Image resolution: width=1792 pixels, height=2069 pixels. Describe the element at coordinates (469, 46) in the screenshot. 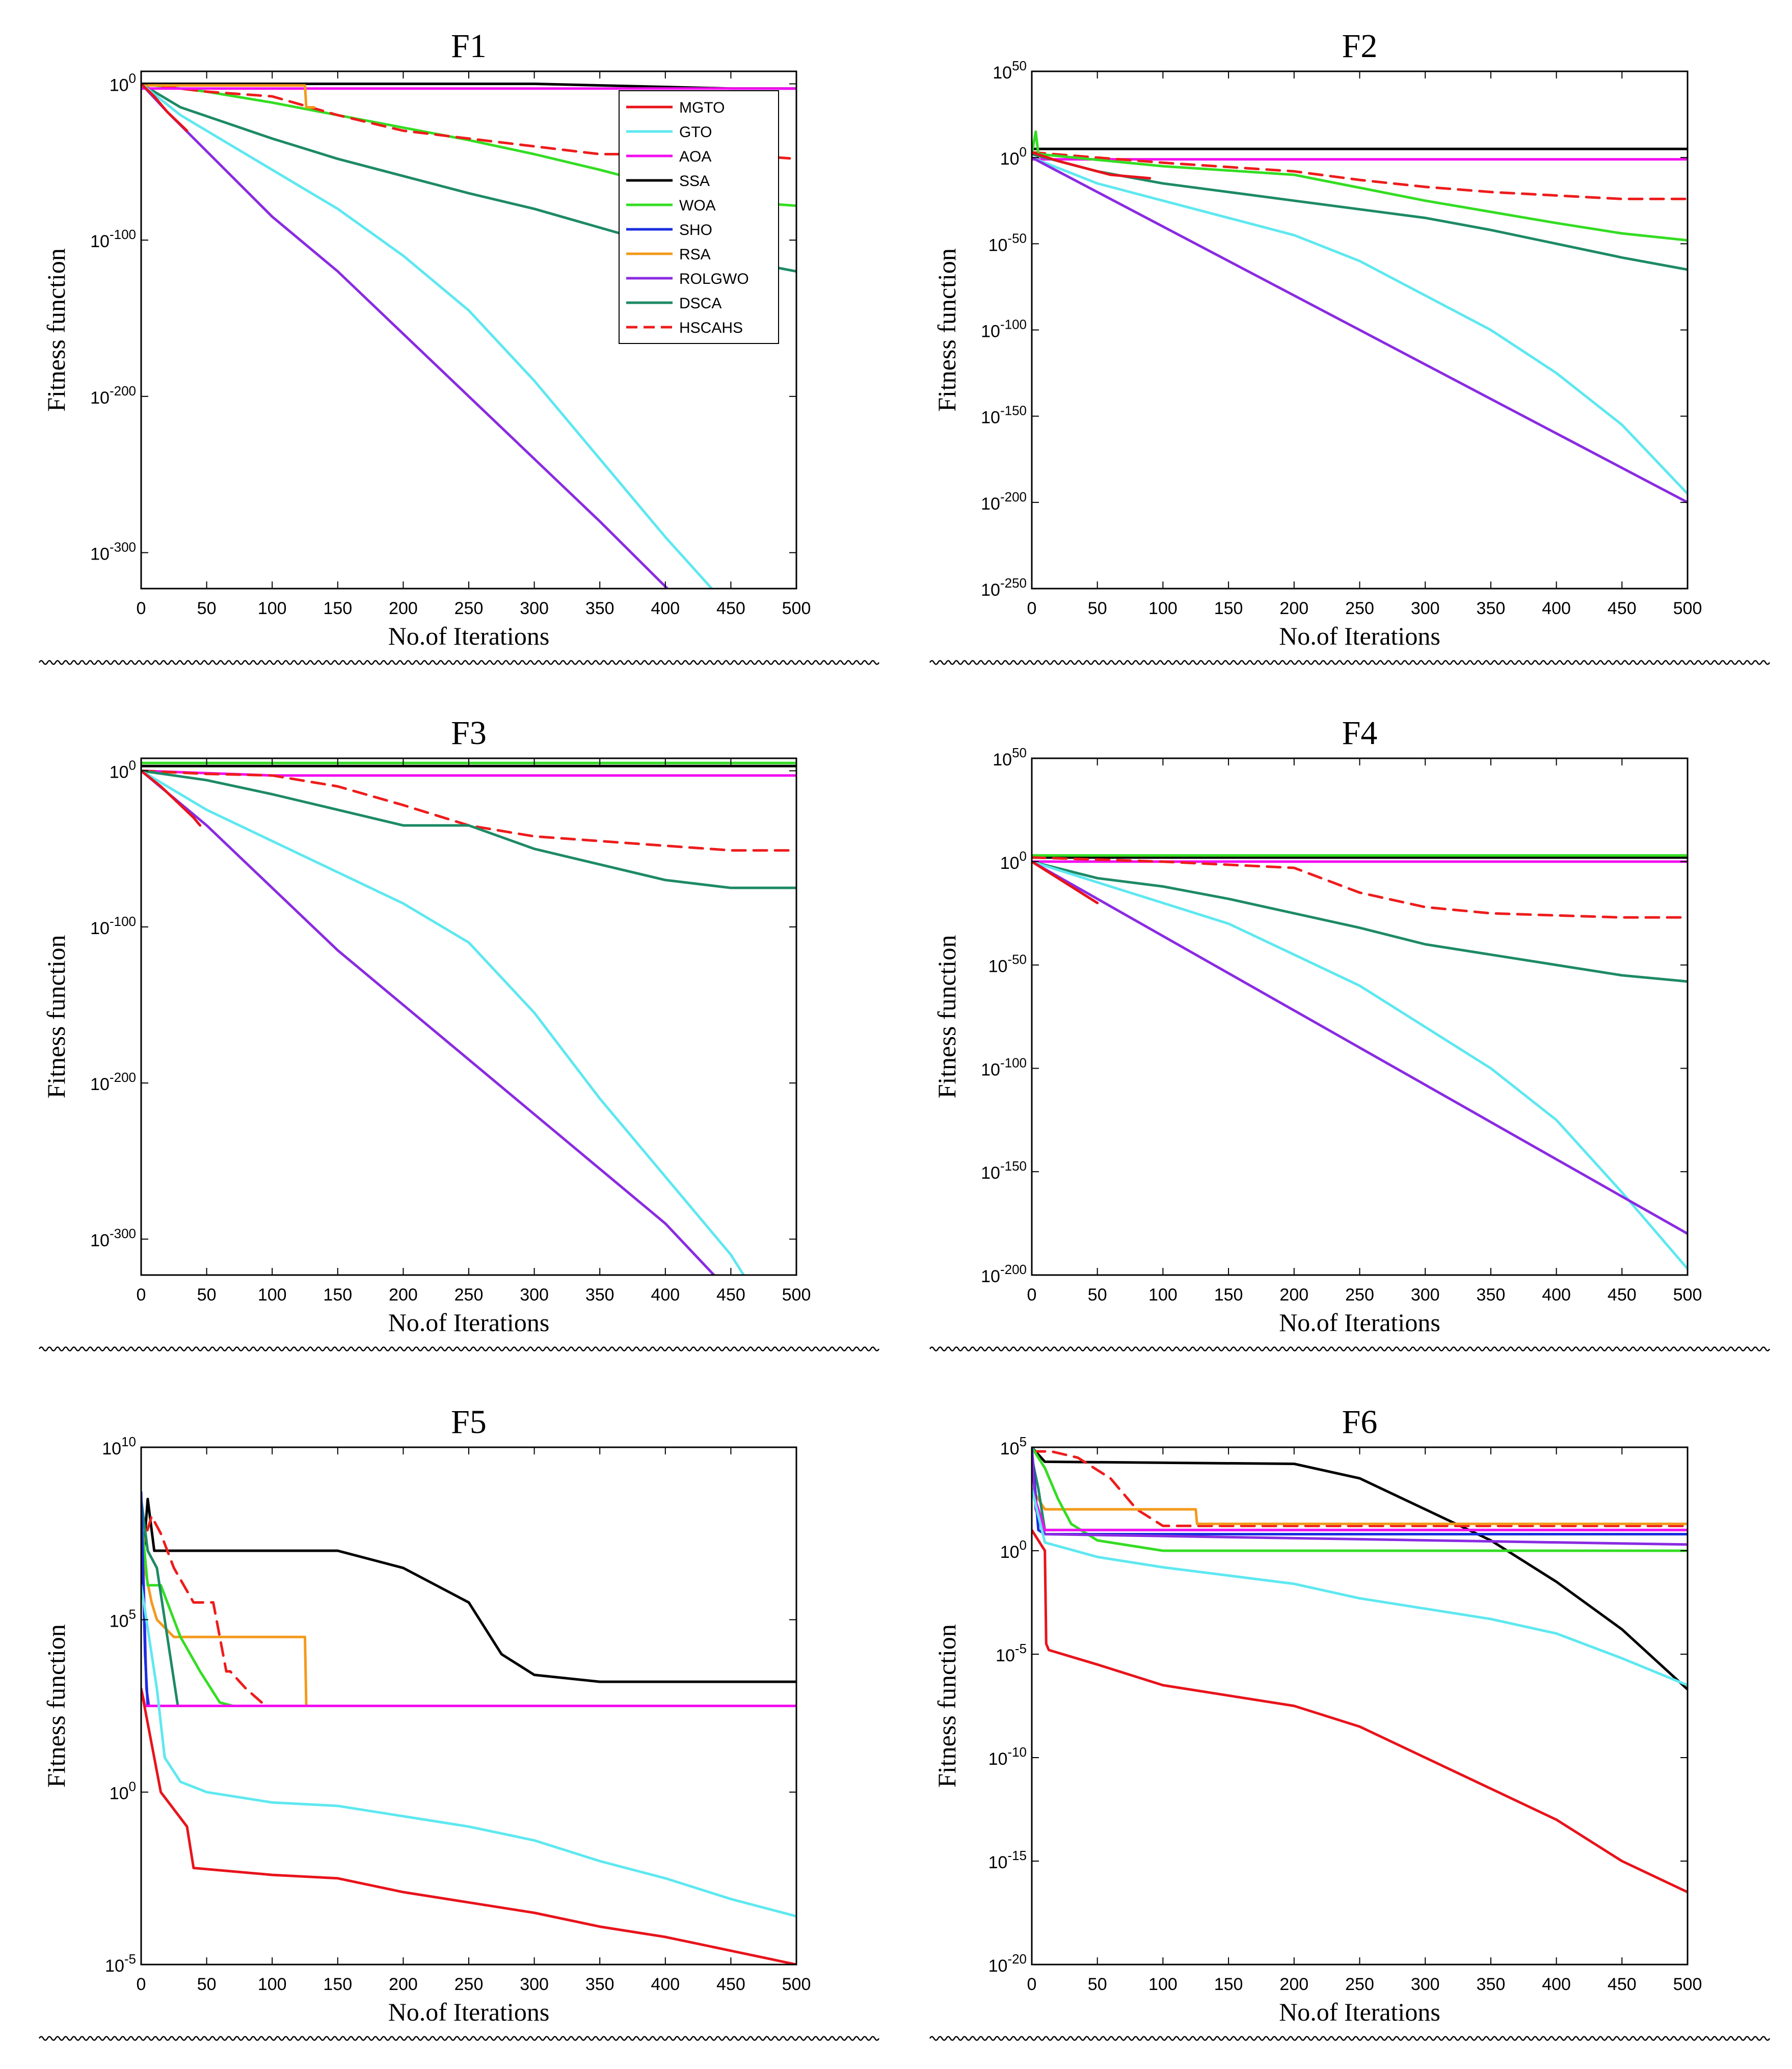

I see `chart-title: F1` at that location.